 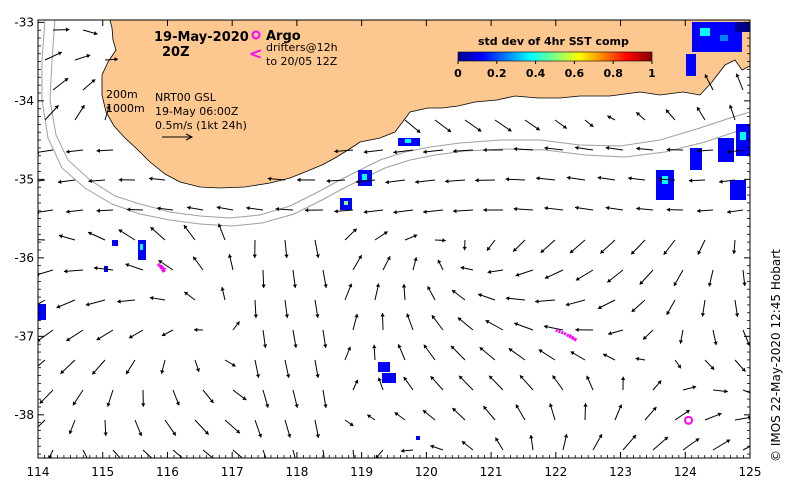 I want to click on x-tick-label: 125, so click(x=750, y=472).